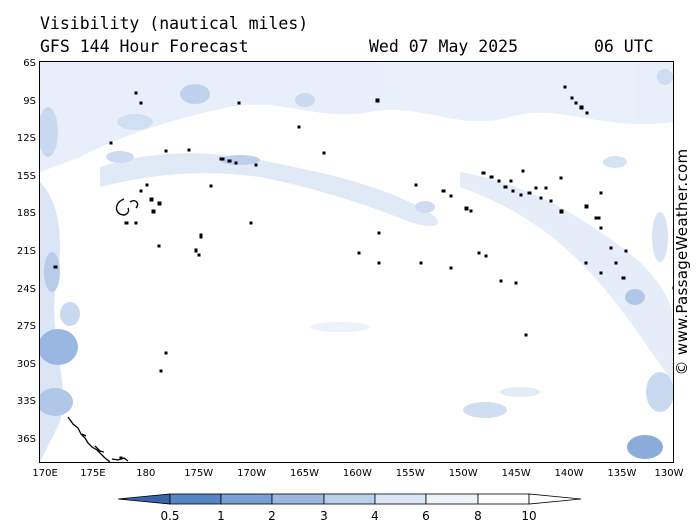 The height and width of the screenshot is (525, 700). I want to click on lon-label: 170W, so click(252, 473).